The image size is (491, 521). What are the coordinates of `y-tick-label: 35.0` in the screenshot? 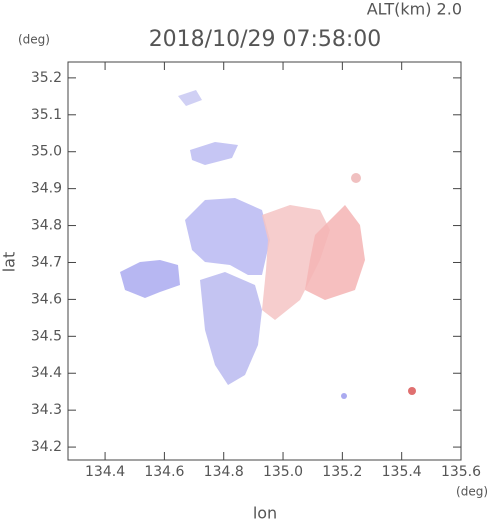 It's located at (46, 152).